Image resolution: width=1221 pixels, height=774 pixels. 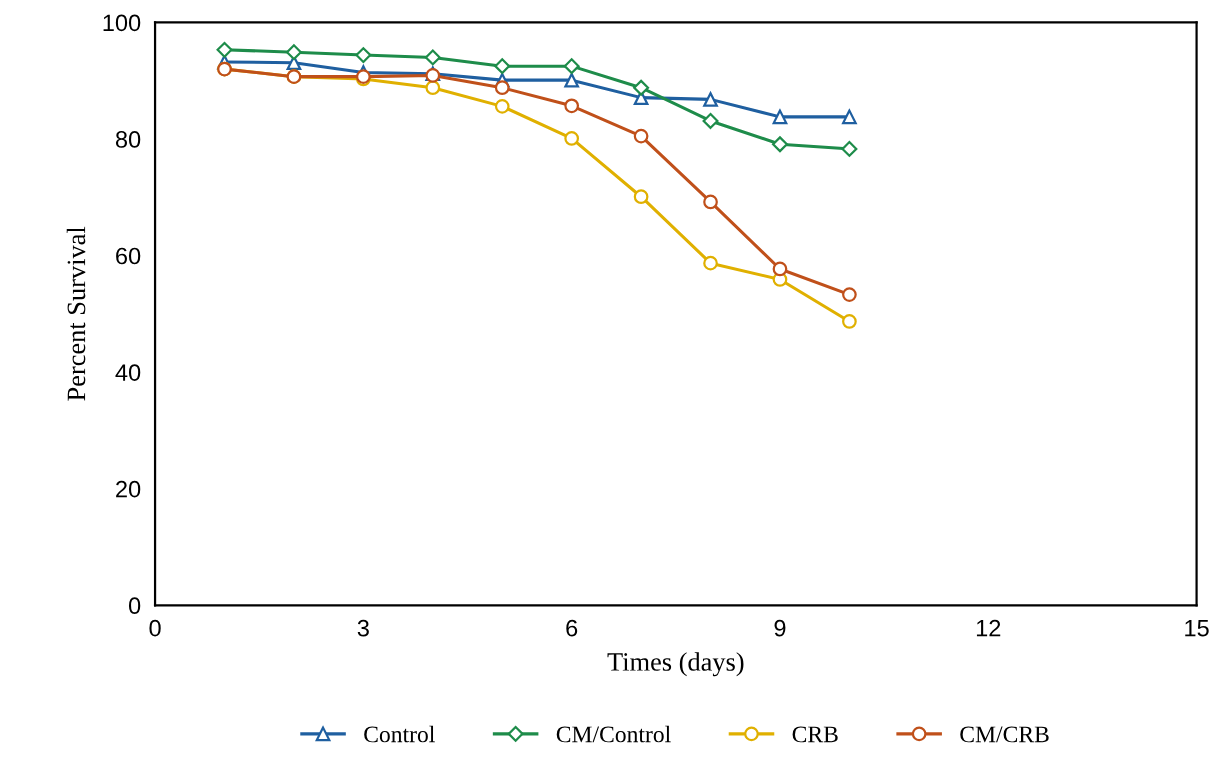 What do you see at coordinates (122, 23) in the screenshot?
I see `y-tick-label: 100` at bounding box center [122, 23].